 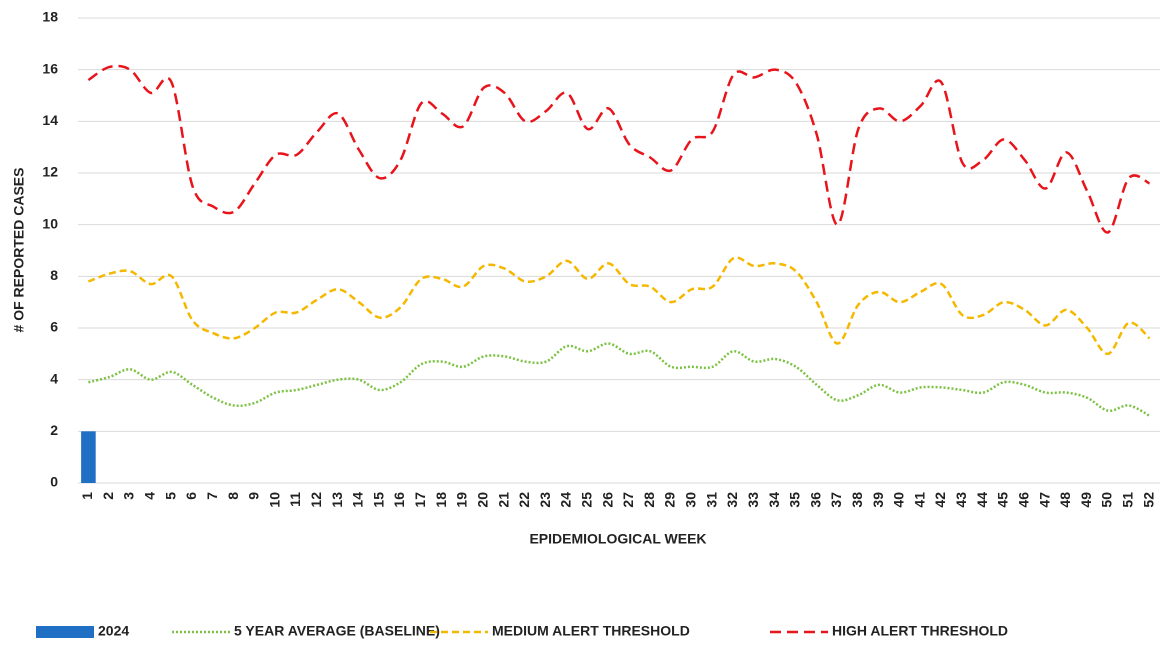 I want to click on x-tick-label: 31, so click(x=711, y=500).